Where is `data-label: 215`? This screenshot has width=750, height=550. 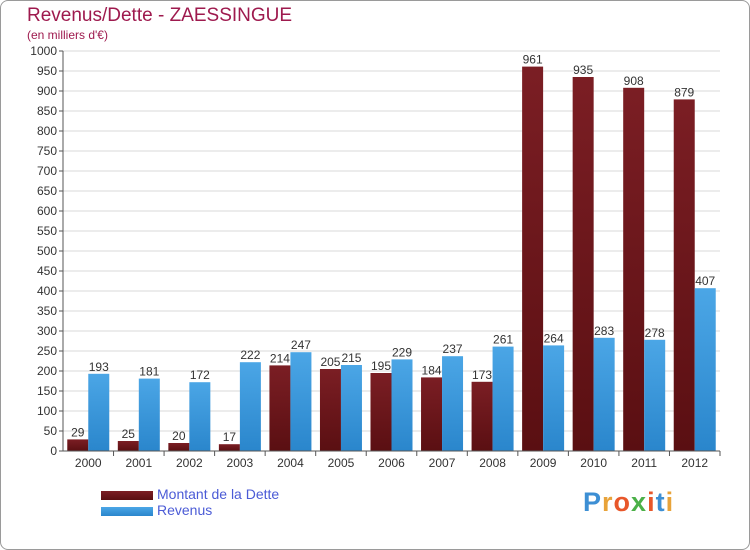 data-label: 215 is located at coordinates (351, 358).